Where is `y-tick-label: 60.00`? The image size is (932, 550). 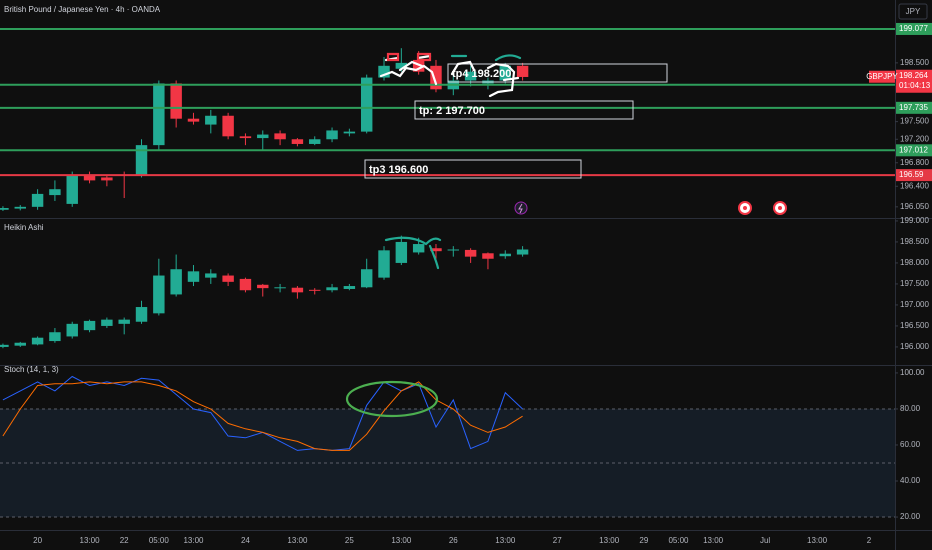
y-tick-label: 60.00 is located at coordinates (910, 444).